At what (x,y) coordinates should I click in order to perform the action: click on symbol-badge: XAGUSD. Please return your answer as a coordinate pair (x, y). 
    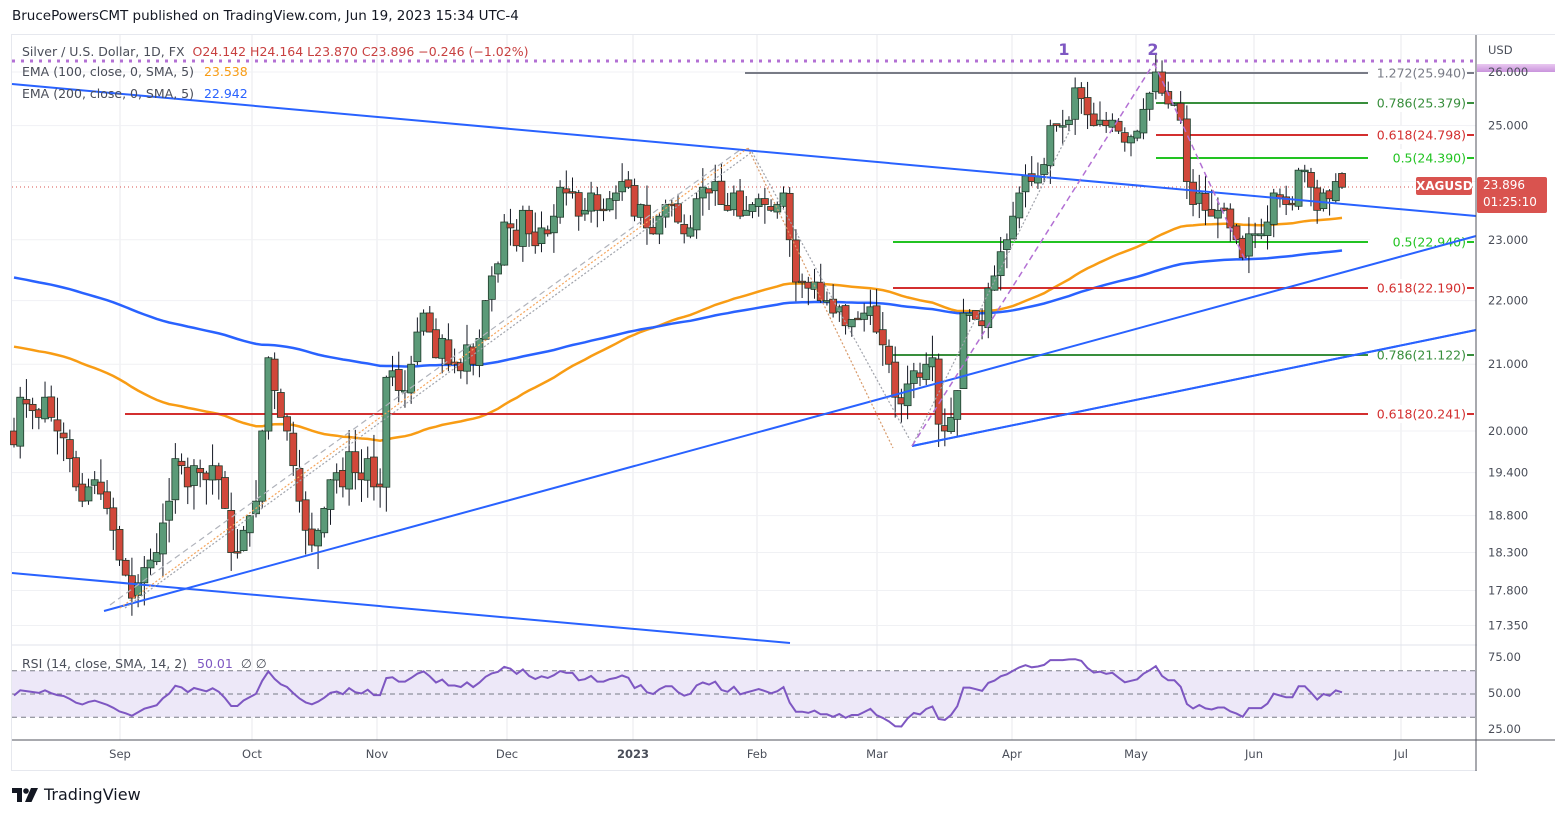
    Looking at the image, I should click on (1444, 186).